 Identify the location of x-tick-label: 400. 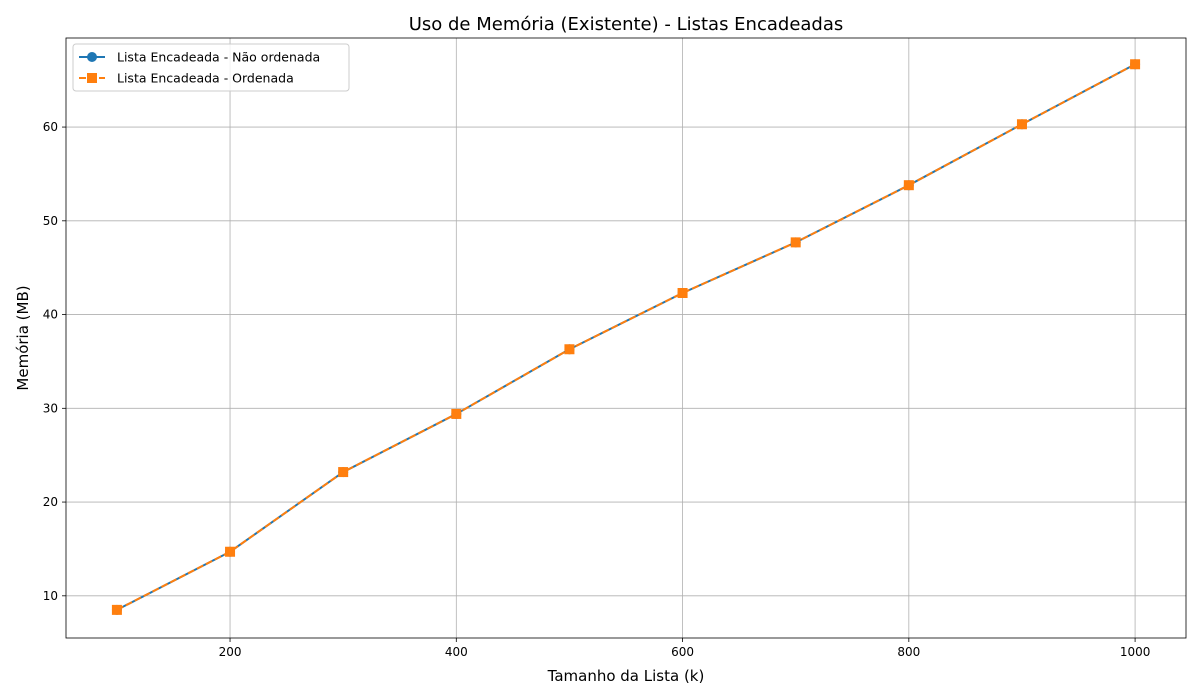
(456, 652).